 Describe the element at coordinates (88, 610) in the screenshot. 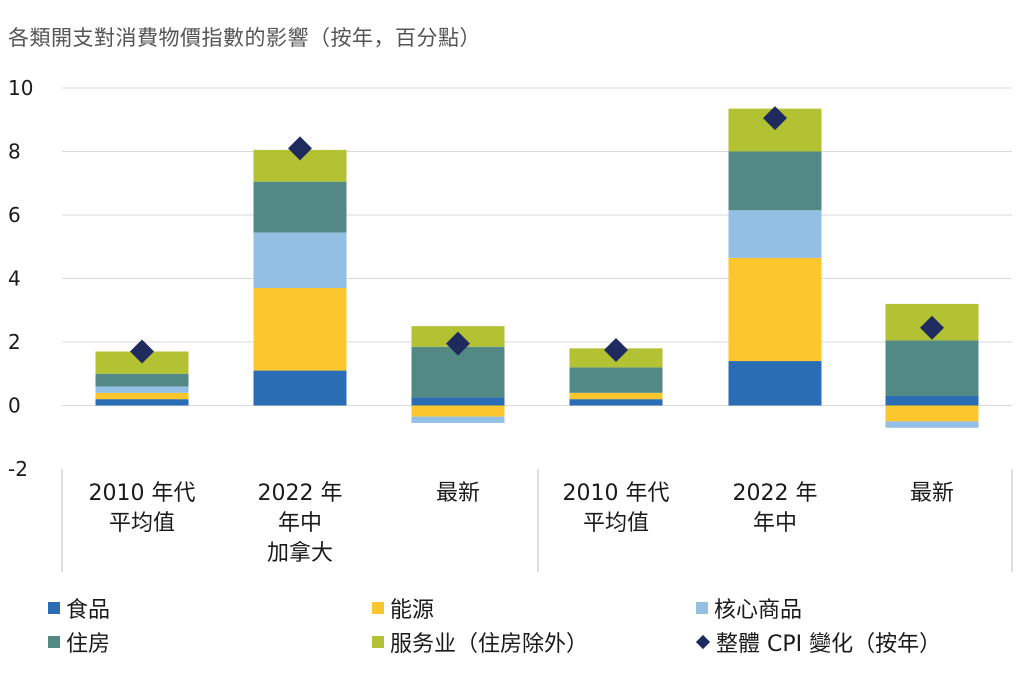

I see `legend-label: 食品` at that location.